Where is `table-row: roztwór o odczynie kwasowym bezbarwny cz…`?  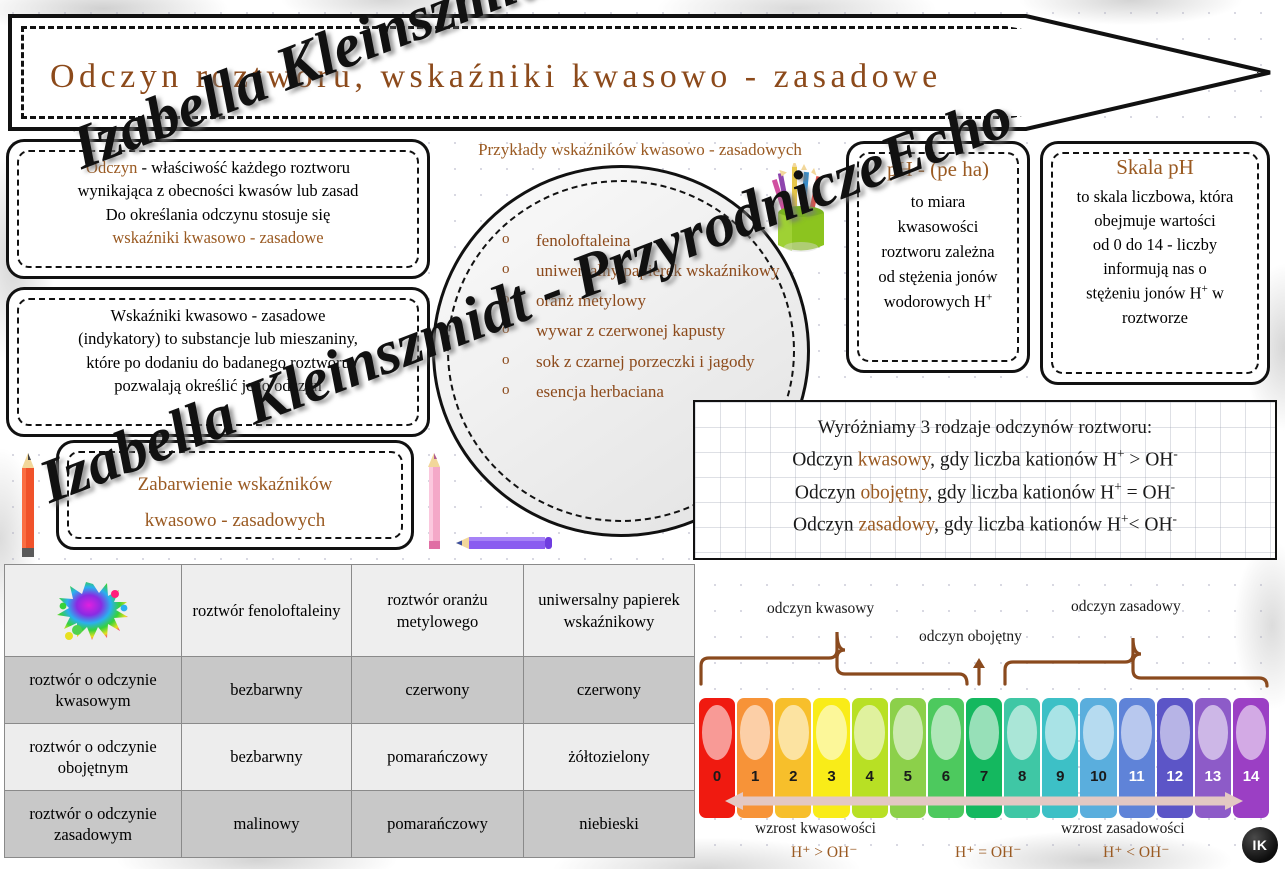 table-row: roztwór o odczynie kwasowym bezbarwny cz… is located at coordinates (349, 690).